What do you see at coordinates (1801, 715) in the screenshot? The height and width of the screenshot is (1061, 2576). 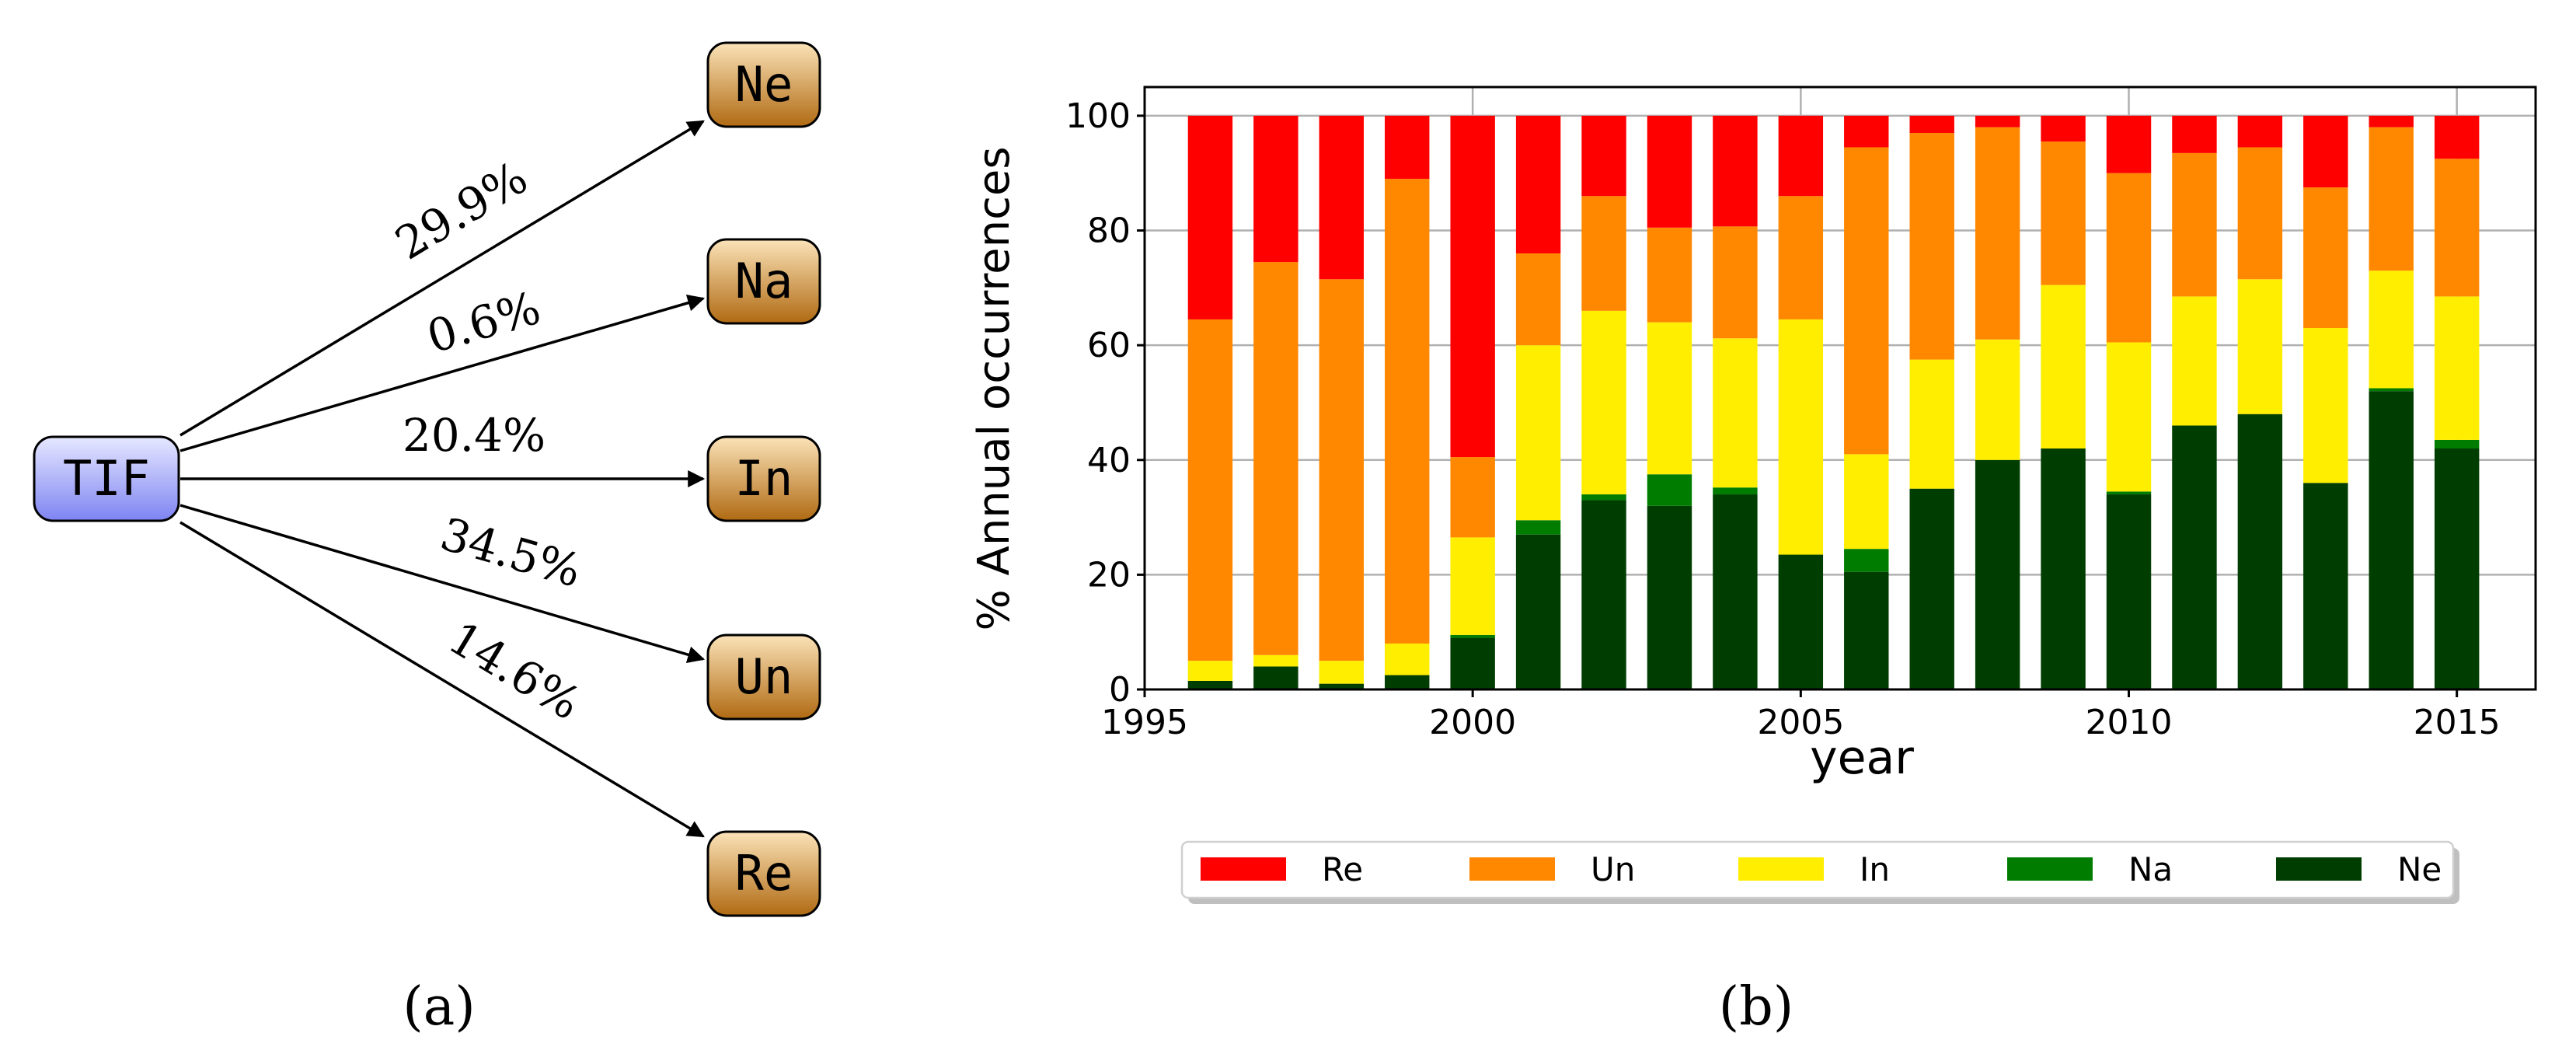 I see `x-axis-ticks: 1995 2000 2005 2010 2015` at bounding box center [1801, 715].